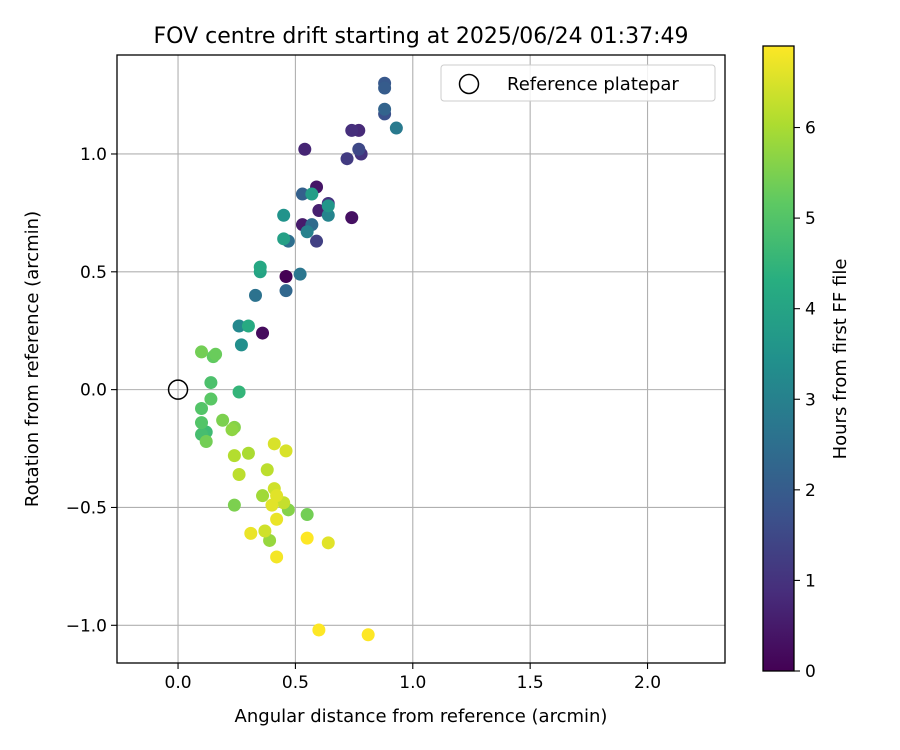 Image resolution: width=900 pixels, height=750 pixels. What do you see at coordinates (647, 683) in the screenshot?
I see `x-tick-label: 2.0` at bounding box center [647, 683].